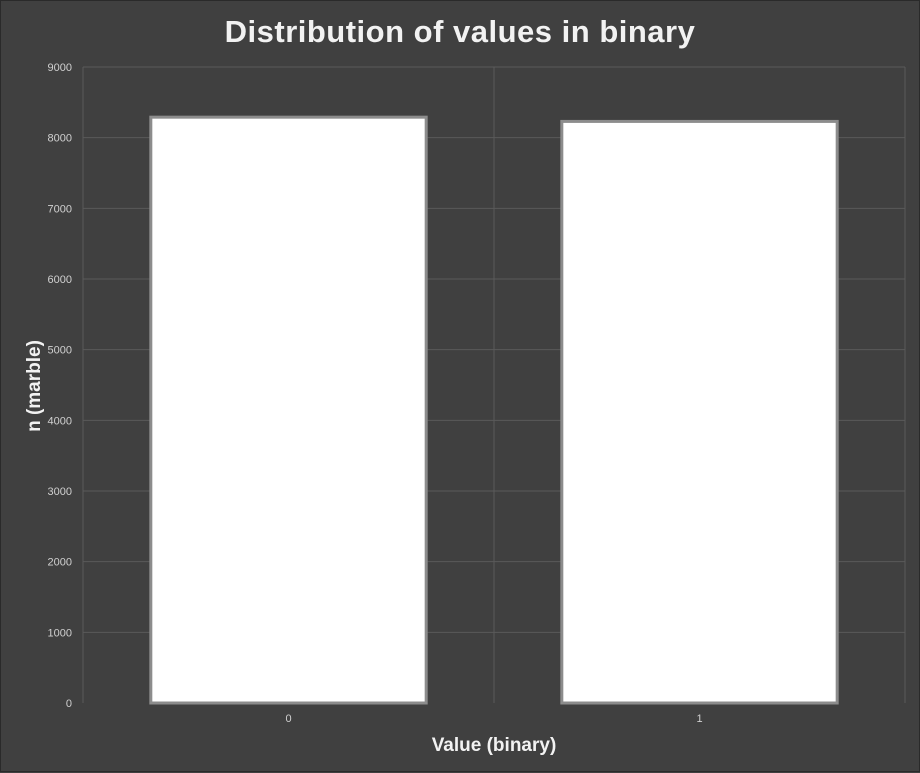 The height and width of the screenshot is (773, 920). I want to click on x-tick-label: 0, so click(288, 719).